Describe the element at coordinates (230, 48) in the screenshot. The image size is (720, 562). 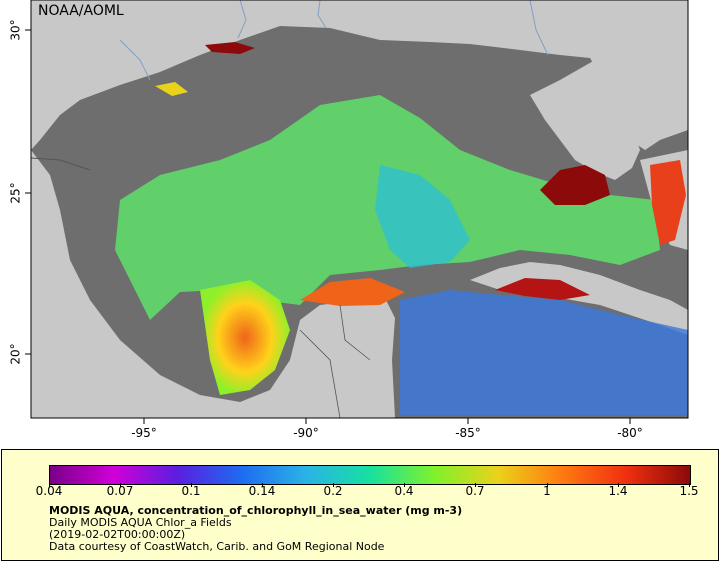
I see `chl-field-mississippi` at that location.